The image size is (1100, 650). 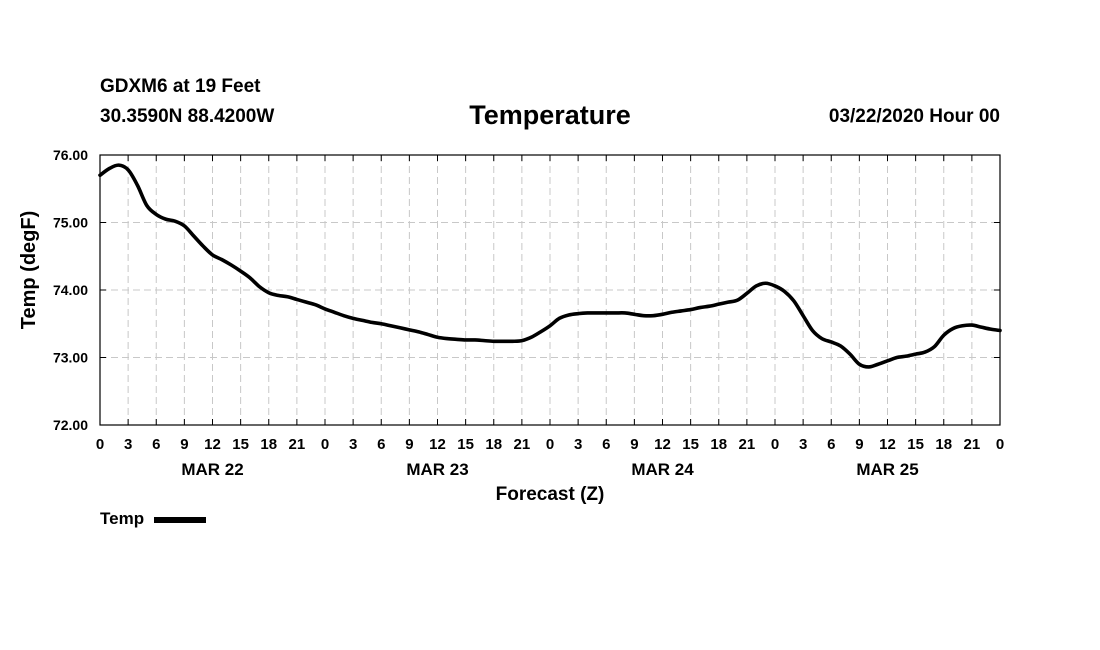 I want to click on day-label: MAR 23, so click(x=437, y=469).